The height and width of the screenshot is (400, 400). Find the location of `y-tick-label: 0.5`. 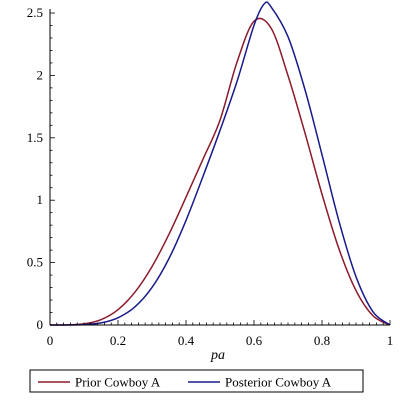

y-tick-label: 0.5 is located at coordinates (35, 262).